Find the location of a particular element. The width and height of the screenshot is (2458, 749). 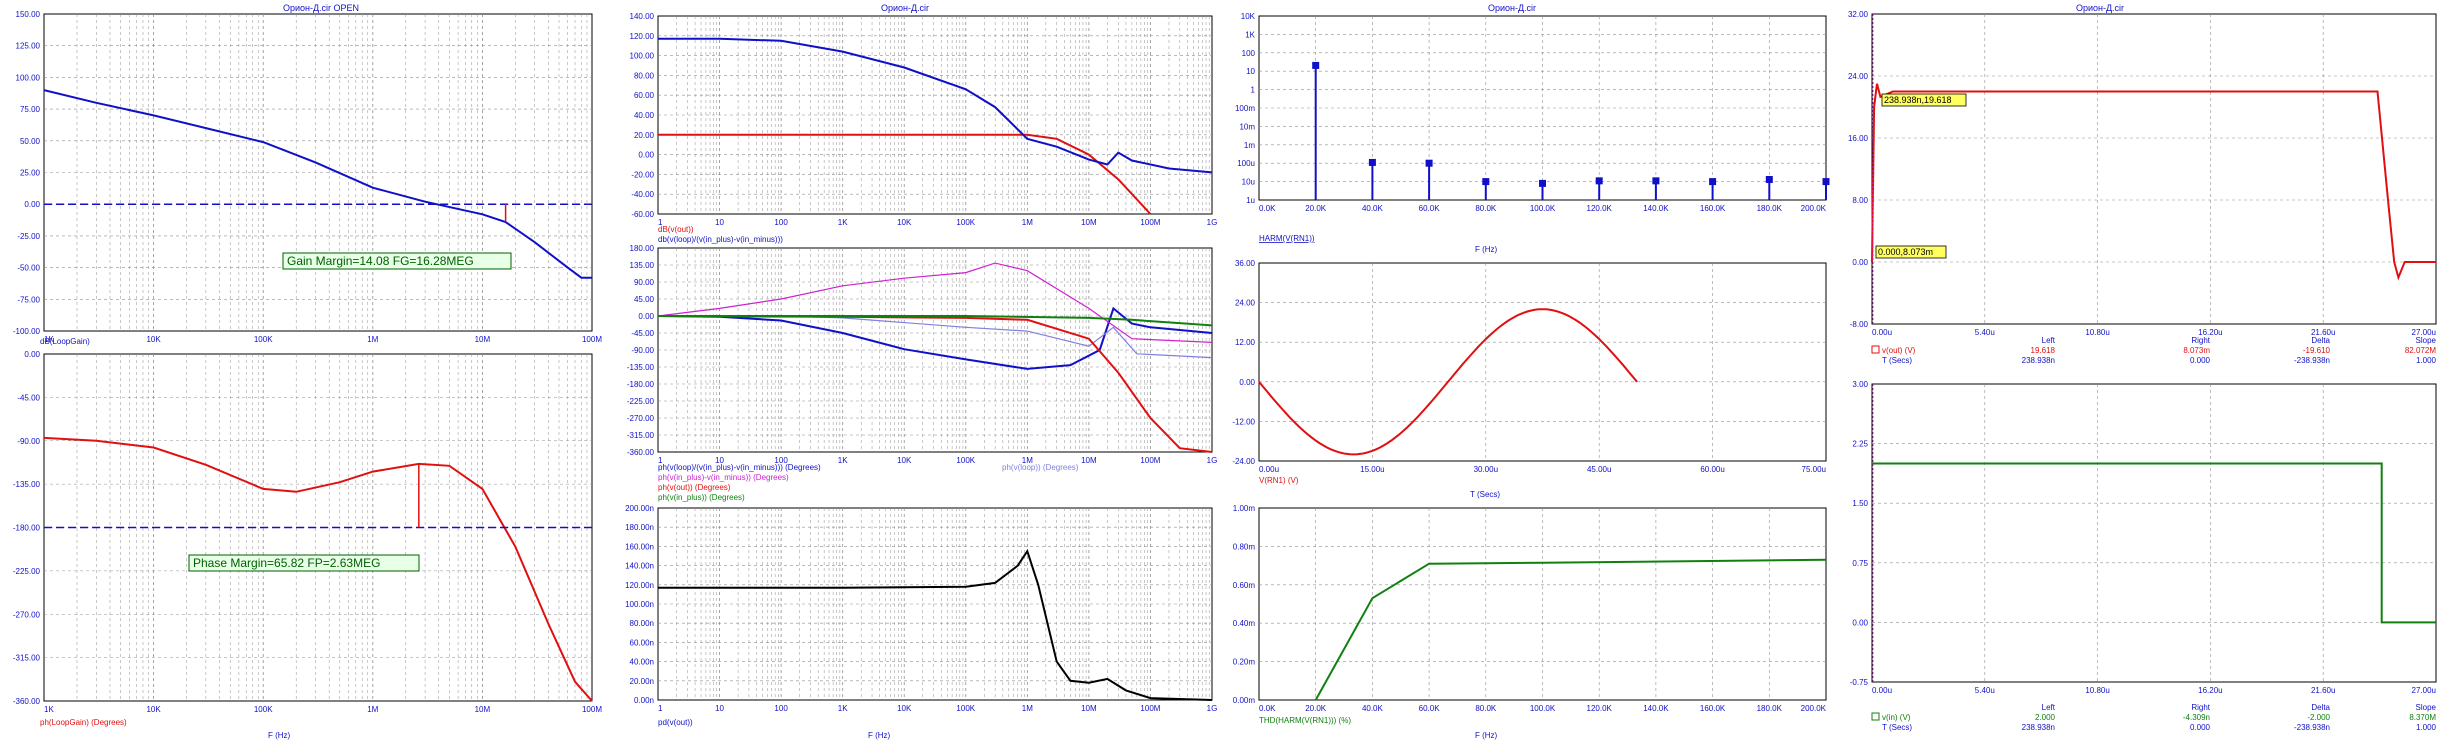

y-tick-label: -0.75 is located at coordinates (1859, 682).